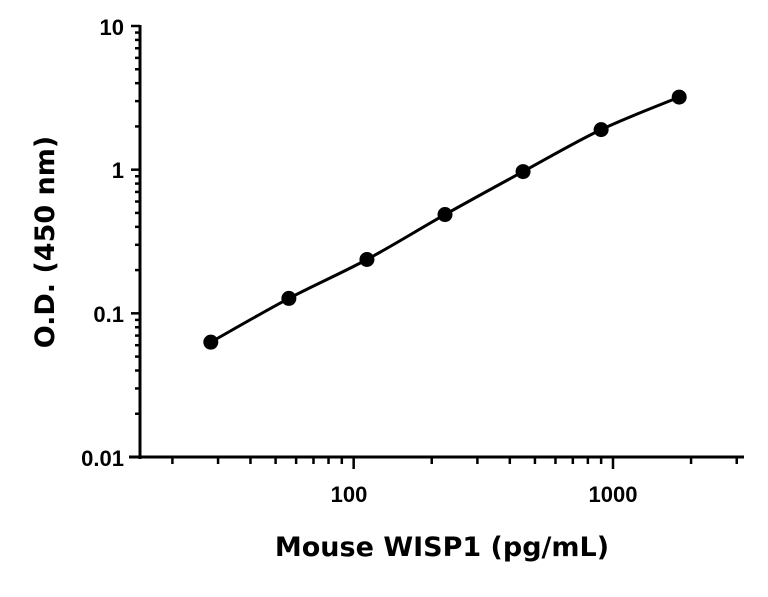 This screenshot has height=597, width=768. I want to click on y-axis-title: O.D. (450 nm), so click(45, 242).